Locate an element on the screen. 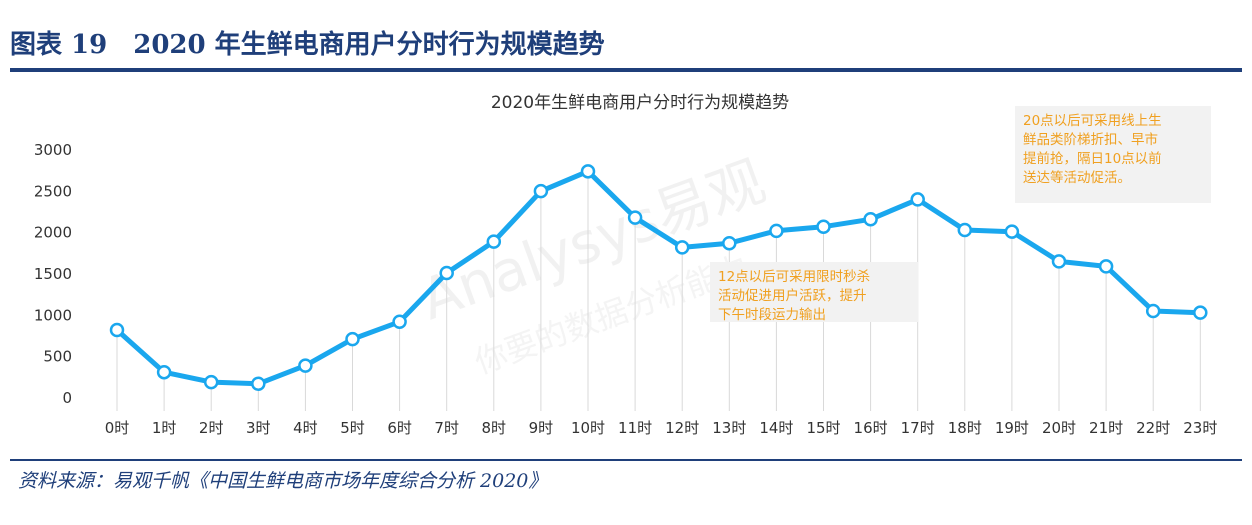  header-rule is located at coordinates (626, 70).